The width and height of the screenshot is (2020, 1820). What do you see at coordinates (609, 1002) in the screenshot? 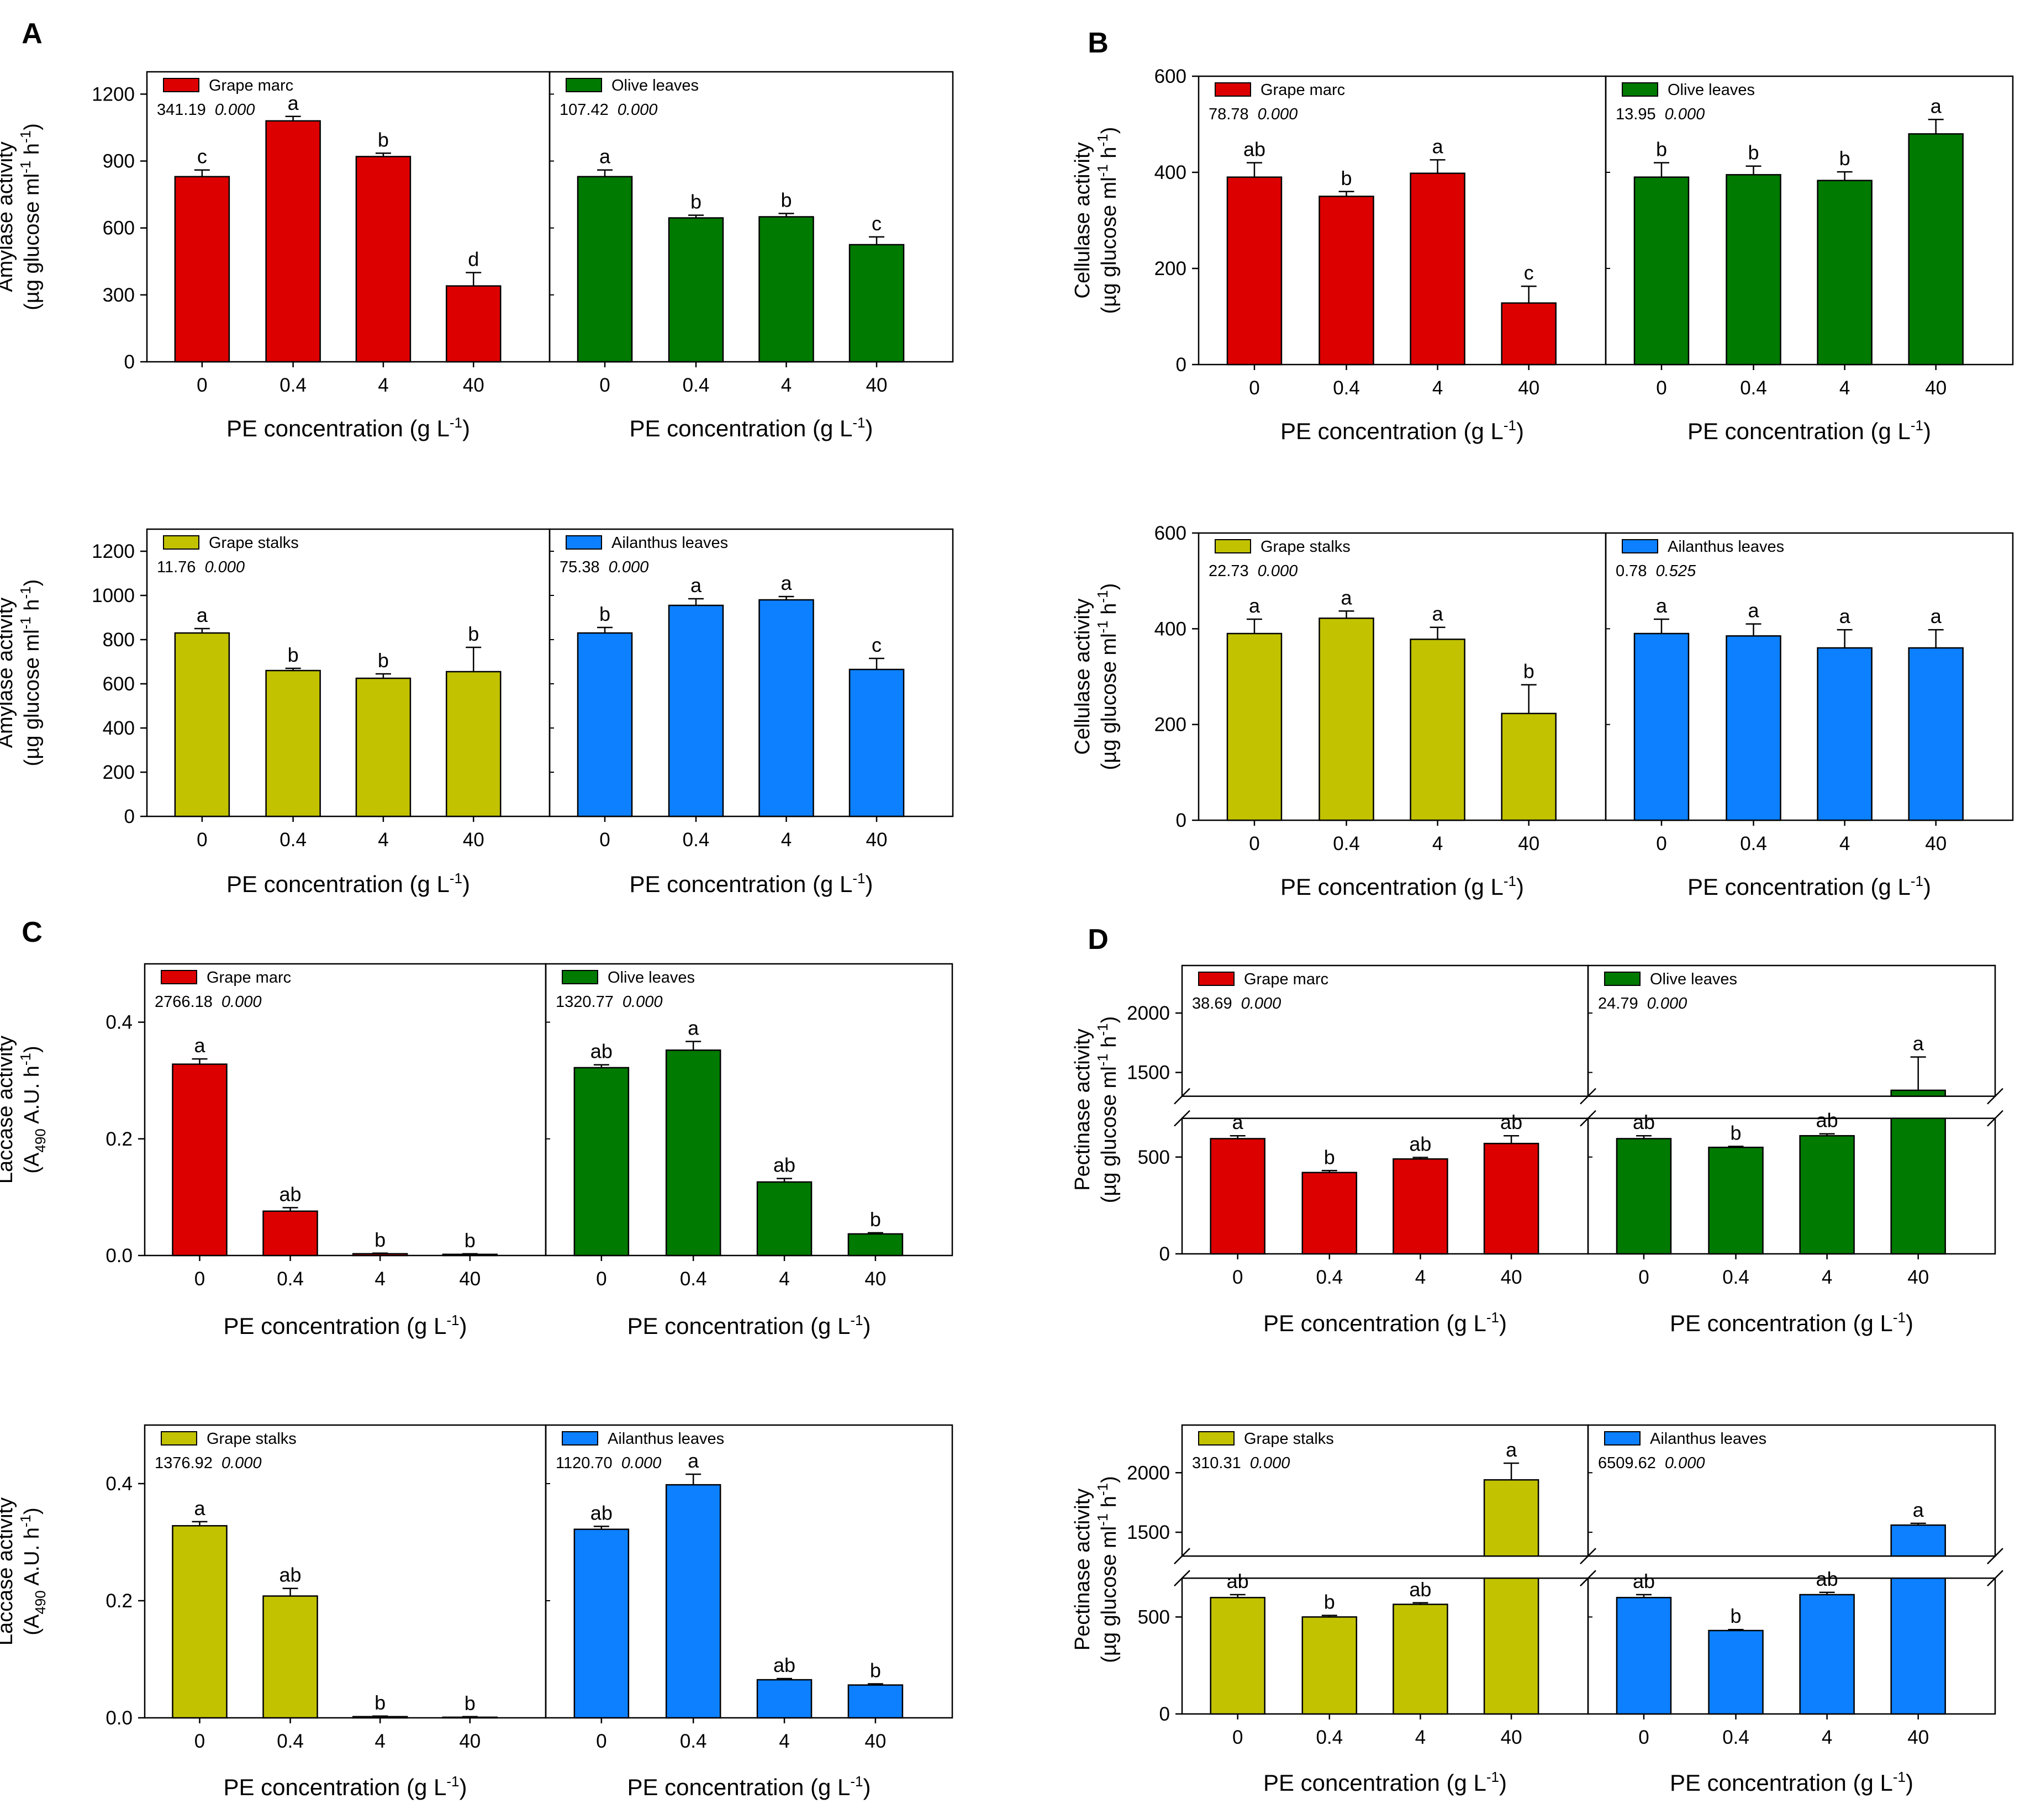
I see `stat-values: 1320.77 0.000` at bounding box center [609, 1002].